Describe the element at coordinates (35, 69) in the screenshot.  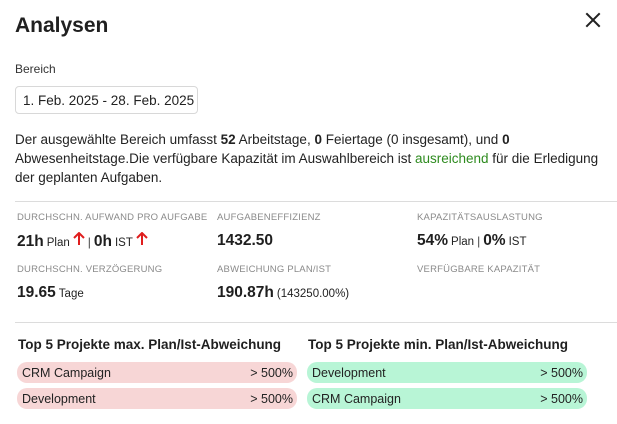
I see `range-label: Bereich` at that location.